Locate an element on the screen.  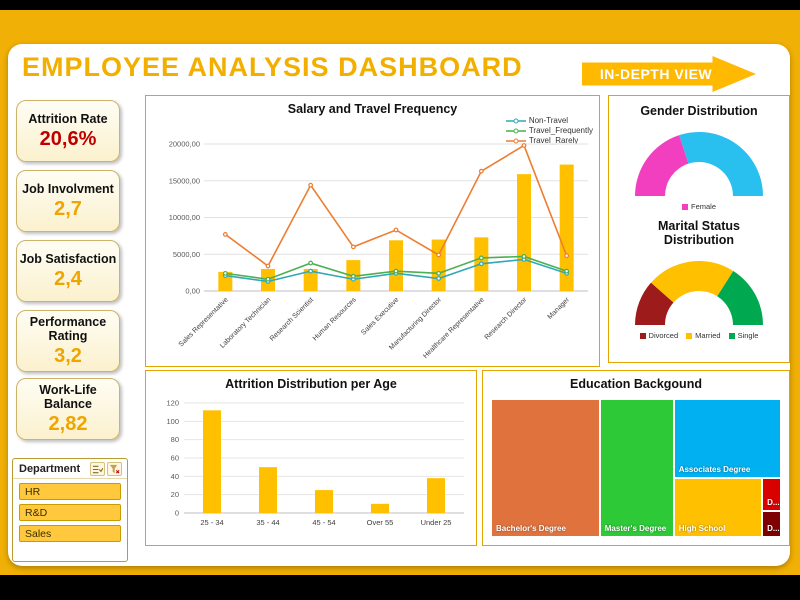
kpi-card-attrition-rate: Attrition Rate 20,6% is located at coordinates (68, 131).